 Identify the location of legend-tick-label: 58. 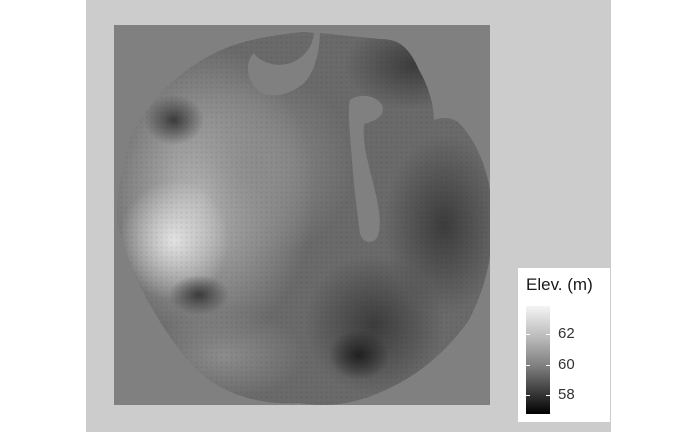
(566, 395).